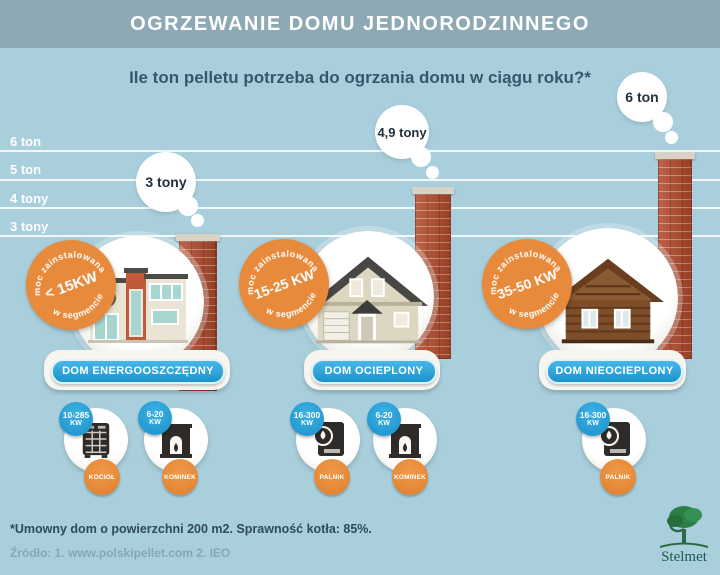  I want to click on gridline-6ton, so click(360, 151).